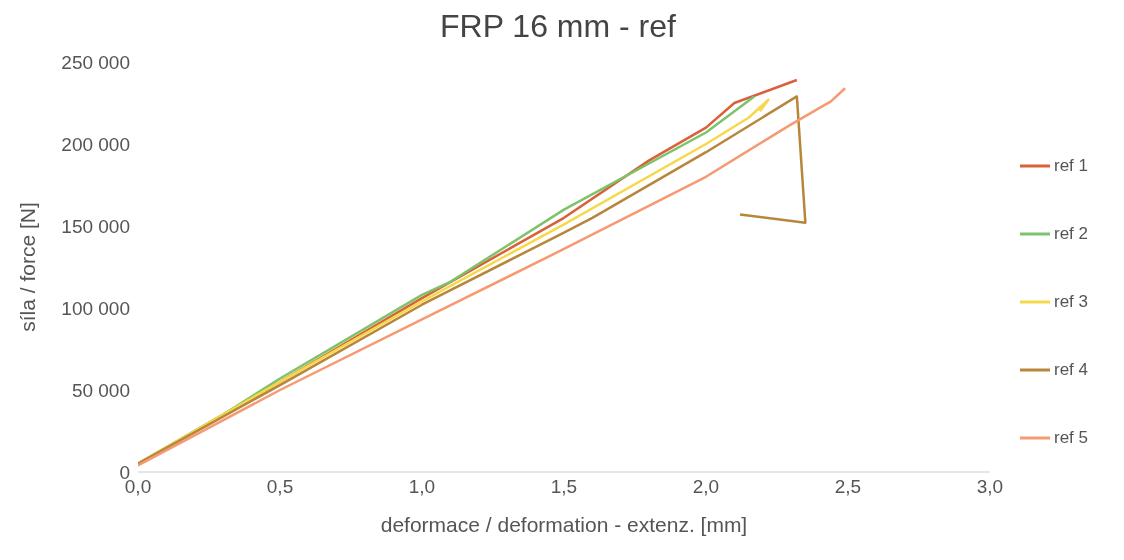 The height and width of the screenshot is (560, 1124). I want to click on y-axis-title: síla / force [N], so click(28, 267).